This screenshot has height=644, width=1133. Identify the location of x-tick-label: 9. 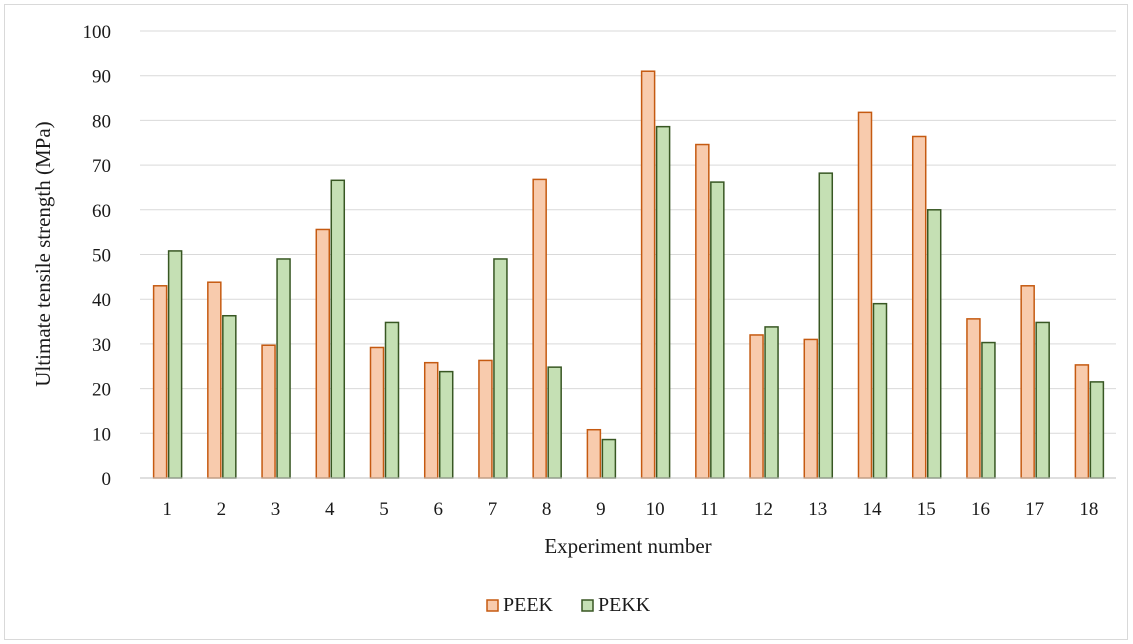
(601, 509).